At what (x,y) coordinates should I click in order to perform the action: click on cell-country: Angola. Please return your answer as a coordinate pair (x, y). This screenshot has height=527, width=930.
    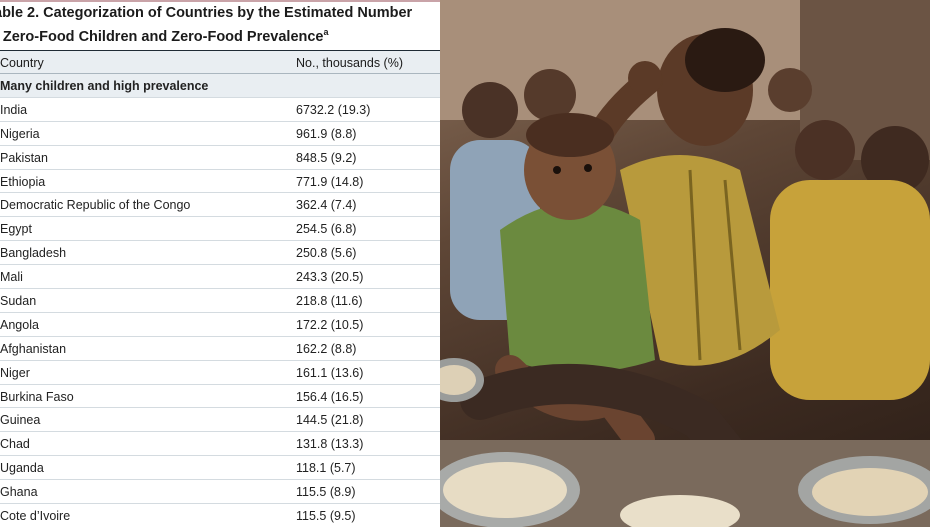
    Looking at the image, I should click on (19, 324).